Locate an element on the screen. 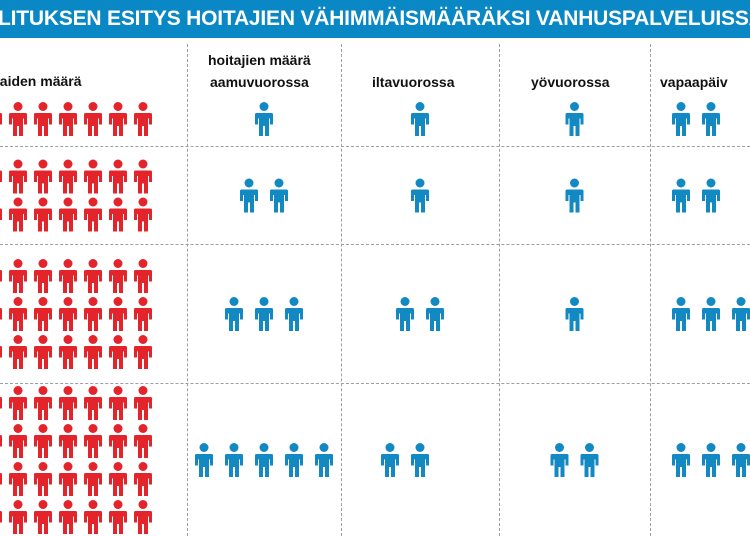  column-header-days-off: vapaapäiv is located at coordinates (694, 82).